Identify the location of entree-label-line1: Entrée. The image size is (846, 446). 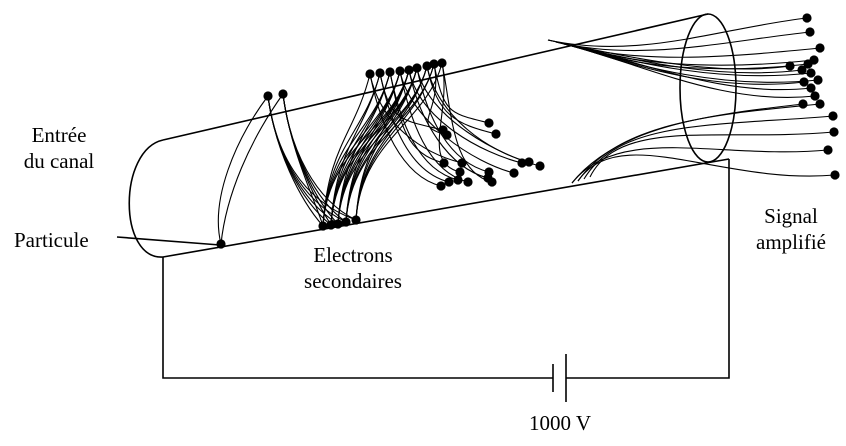
(59, 135).